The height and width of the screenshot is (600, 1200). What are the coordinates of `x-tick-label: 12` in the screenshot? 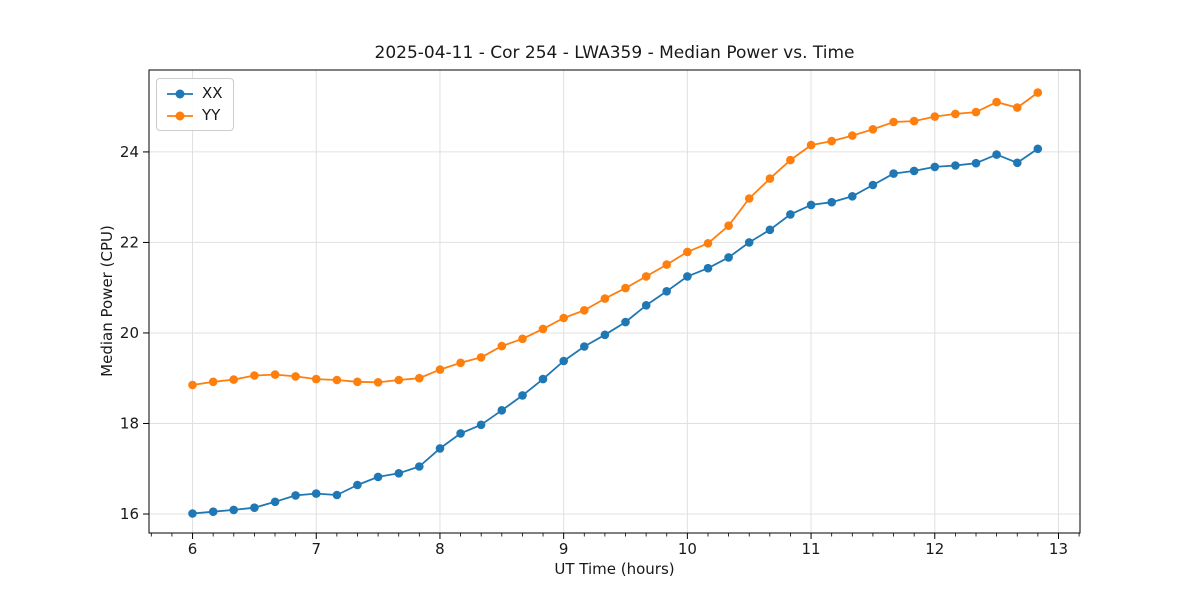 It's located at (934, 549).